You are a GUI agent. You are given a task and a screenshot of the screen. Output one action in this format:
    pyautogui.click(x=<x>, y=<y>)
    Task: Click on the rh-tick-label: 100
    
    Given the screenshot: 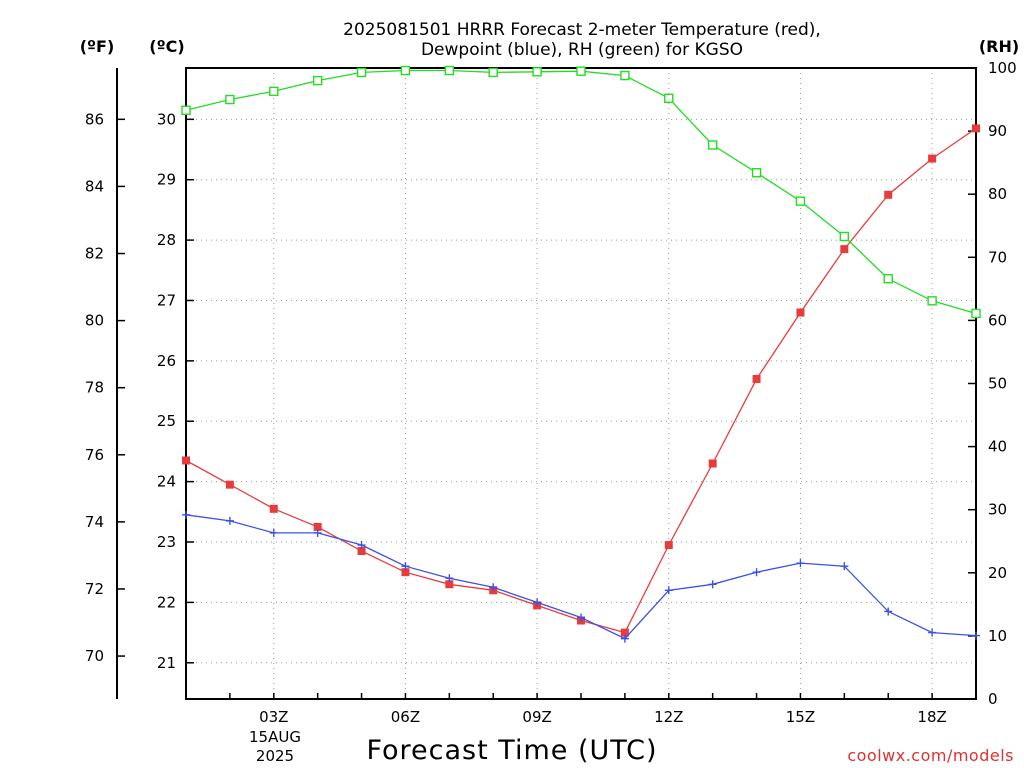 What is the action you would take?
    pyautogui.click(x=1002, y=68)
    